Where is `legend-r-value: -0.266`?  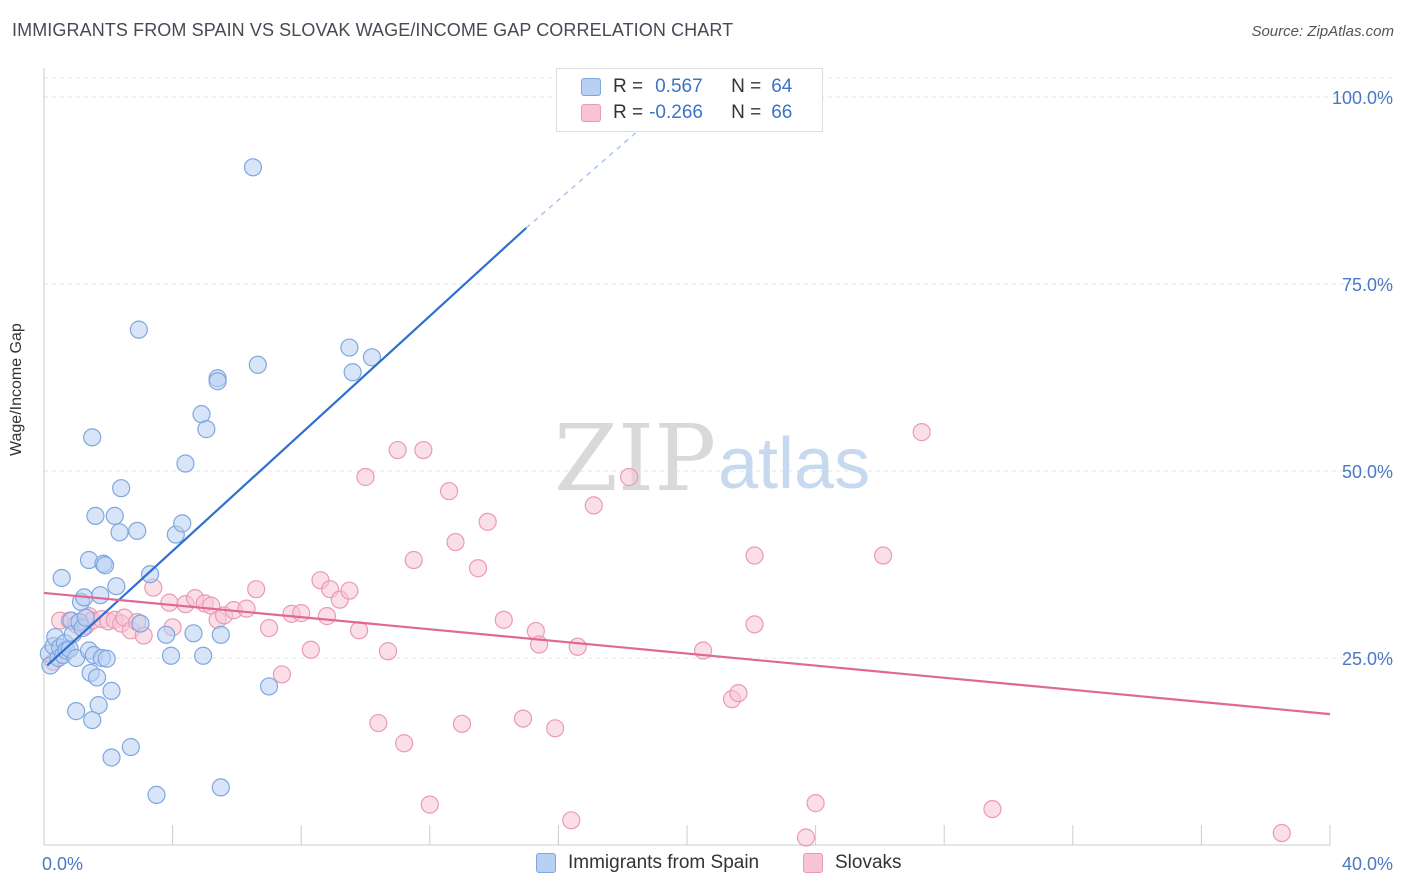 legend-r-value: -0.266 is located at coordinates (676, 112).